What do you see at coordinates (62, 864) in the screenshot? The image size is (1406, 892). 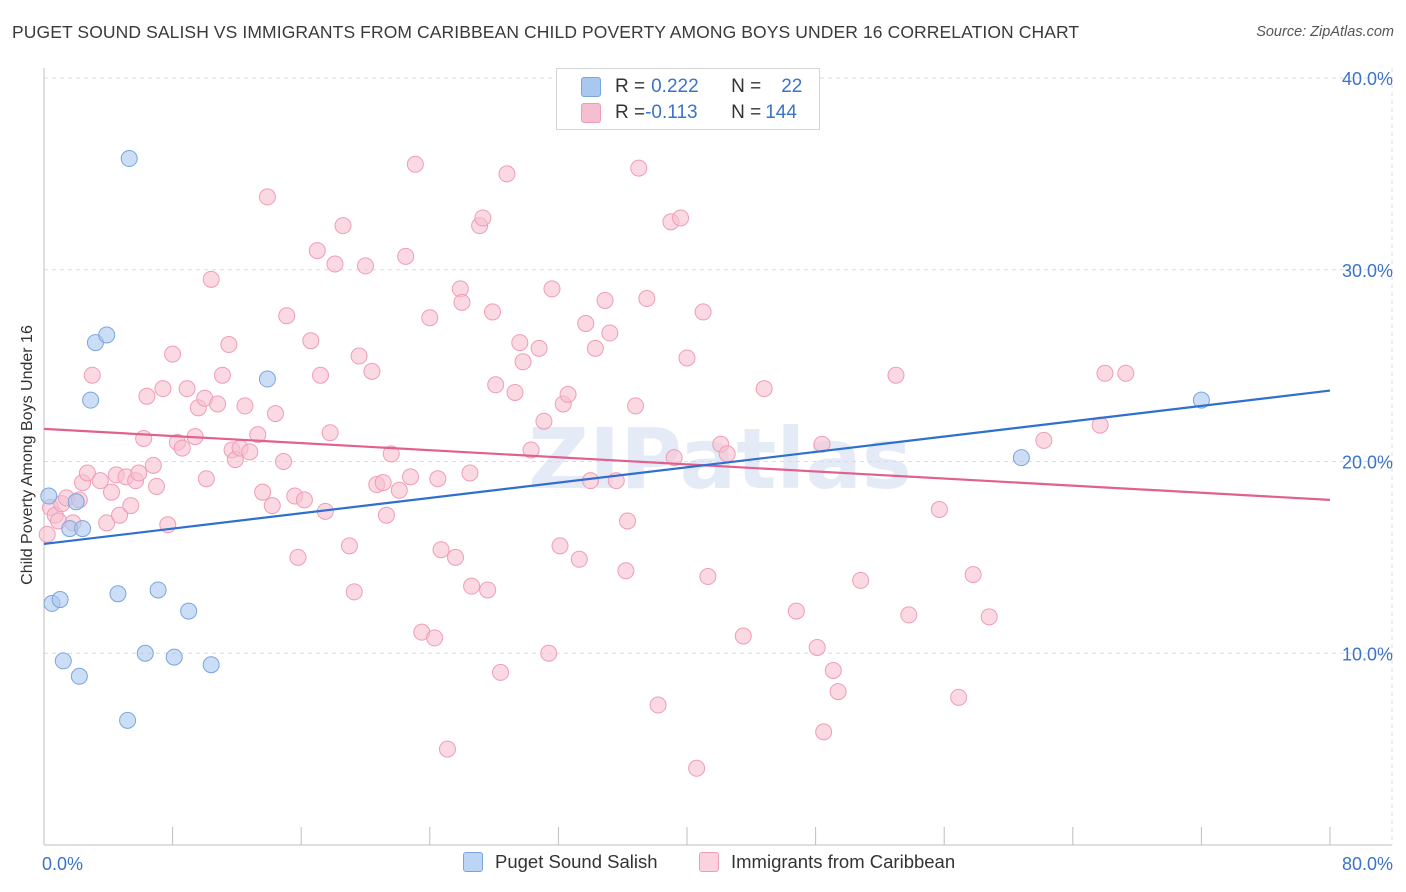 I see `x-tick-label: 0.0%` at bounding box center [62, 864].